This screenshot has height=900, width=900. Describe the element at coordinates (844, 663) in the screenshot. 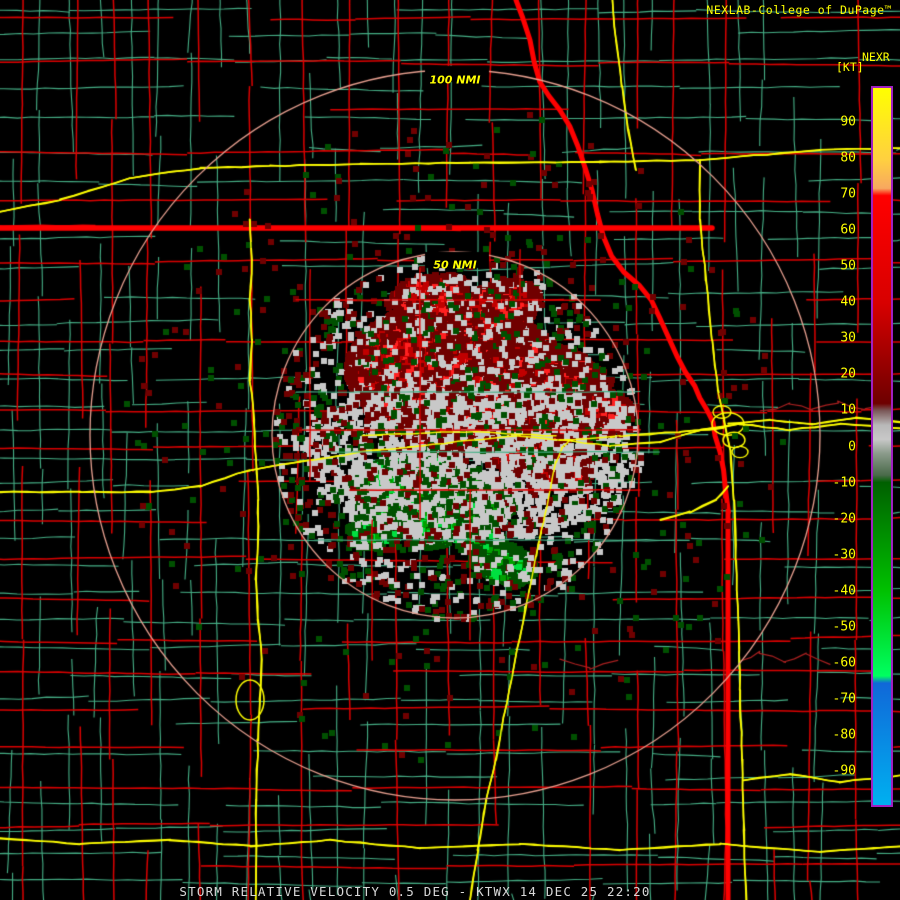

I see `colorbar-tick-minus60: -60` at that location.